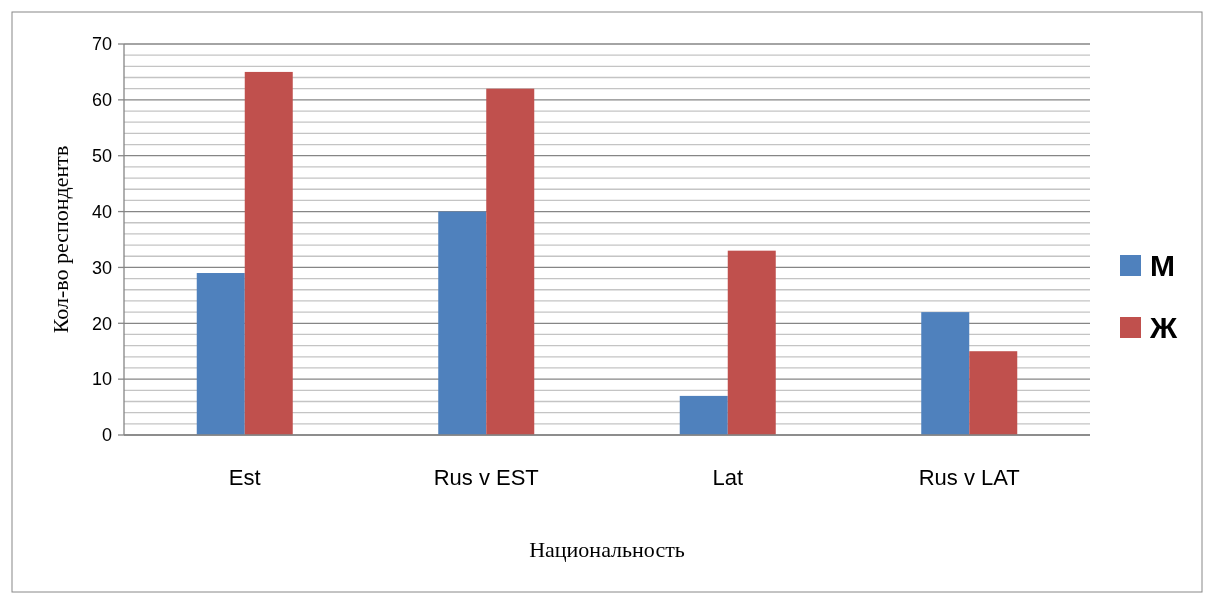 This screenshot has height=597, width=1215. I want to click on x-axis-title: Национальность, so click(607, 549).